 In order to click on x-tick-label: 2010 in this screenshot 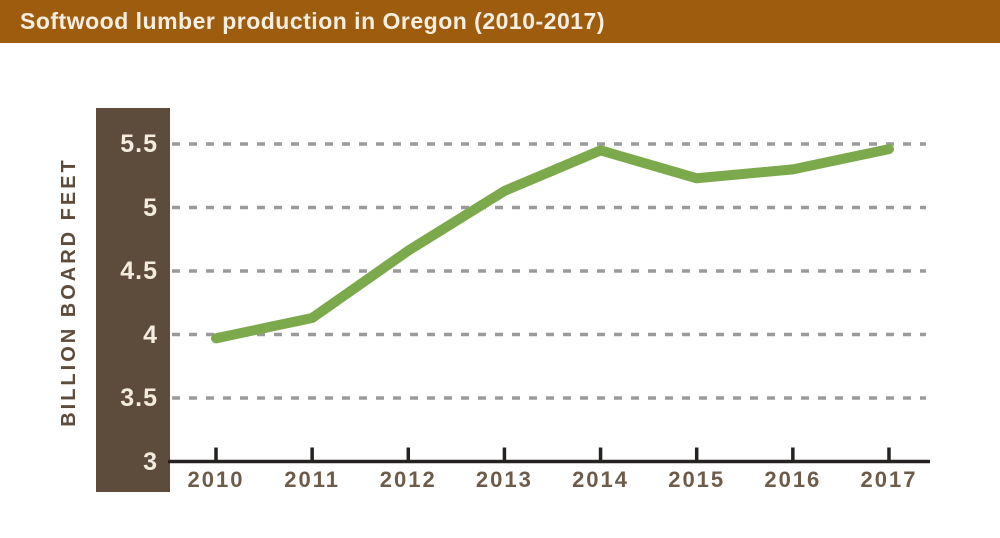, I will do `click(216, 479)`.